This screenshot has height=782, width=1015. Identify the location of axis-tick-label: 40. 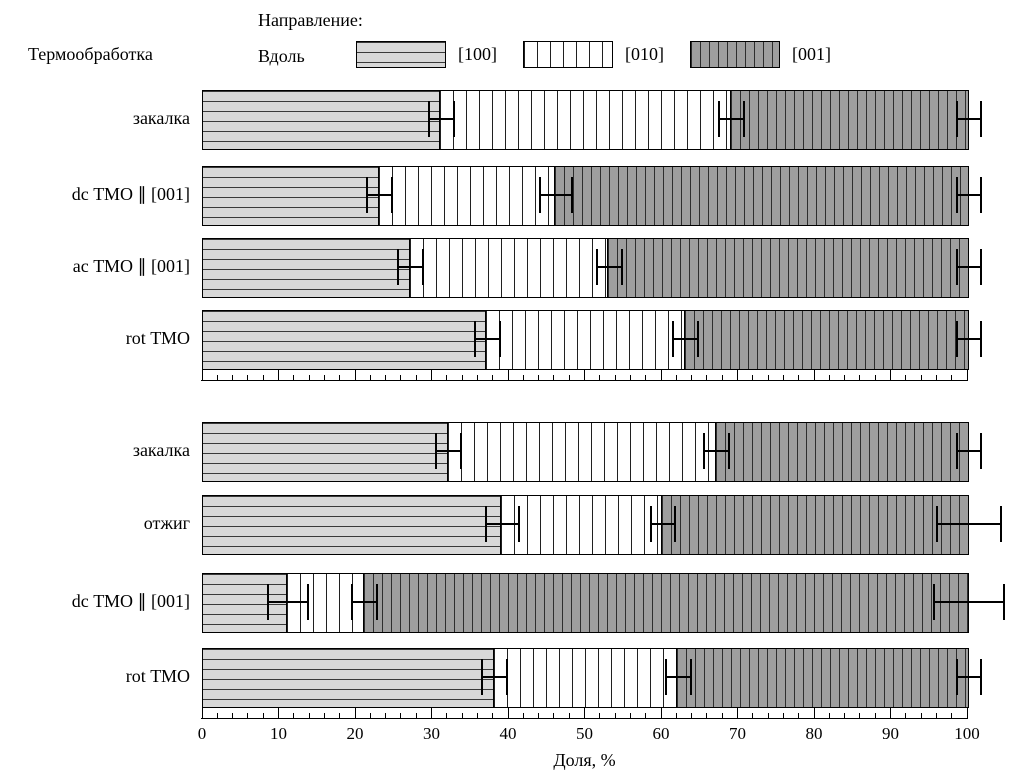
(508, 733).